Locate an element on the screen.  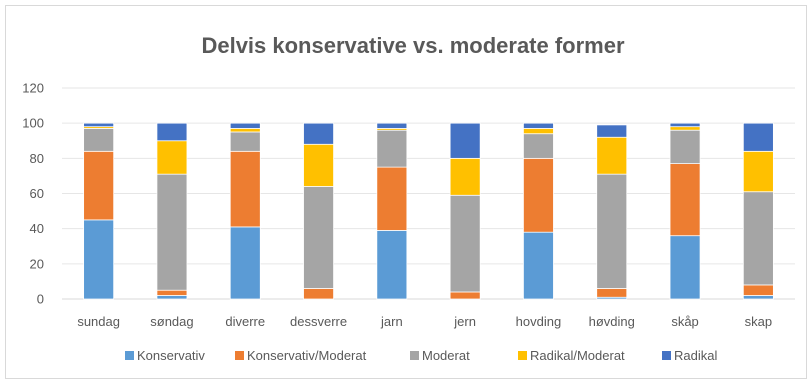
legend-label: Konservativ is located at coordinates (171, 355).